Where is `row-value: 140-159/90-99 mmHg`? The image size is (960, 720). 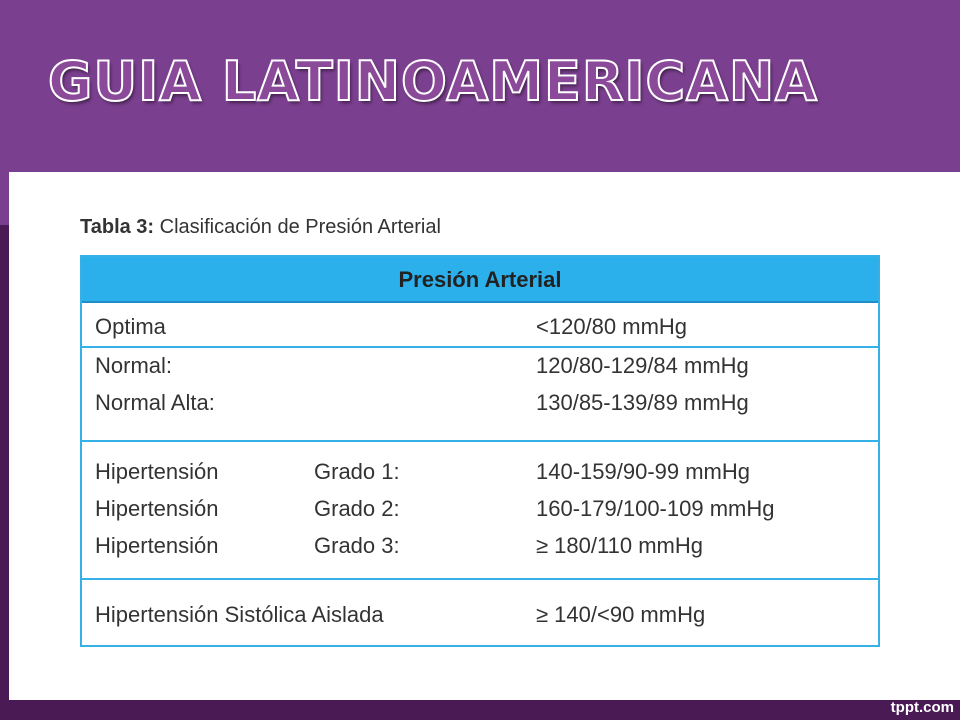
row-value: 140-159/90-99 mmHg is located at coordinates (643, 471).